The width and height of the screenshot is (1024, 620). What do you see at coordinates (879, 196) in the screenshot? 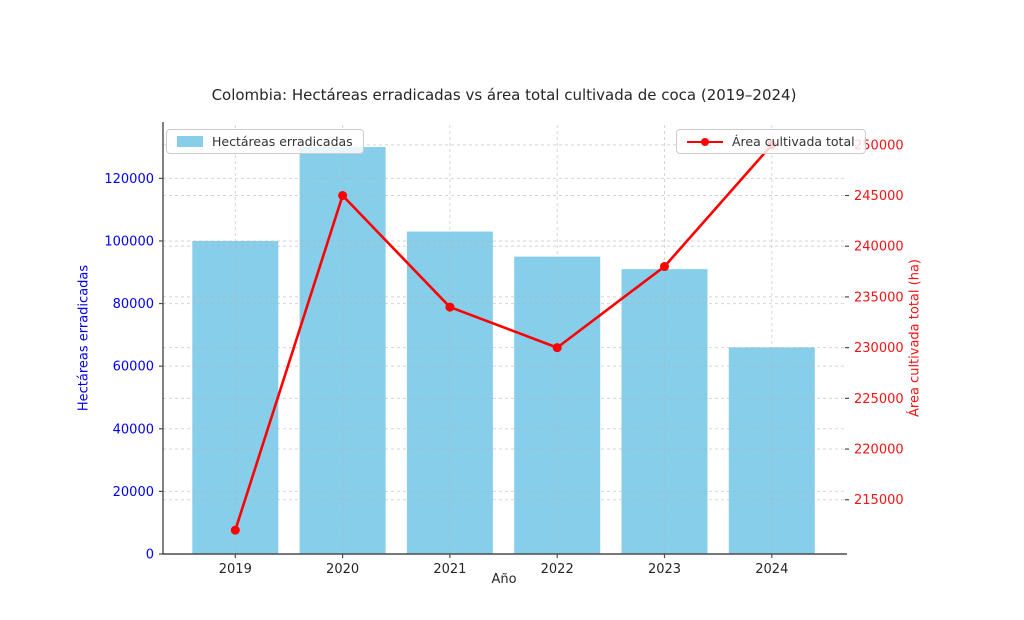
I see `right-tick-label-6: 245000` at bounding box center [879, 196].